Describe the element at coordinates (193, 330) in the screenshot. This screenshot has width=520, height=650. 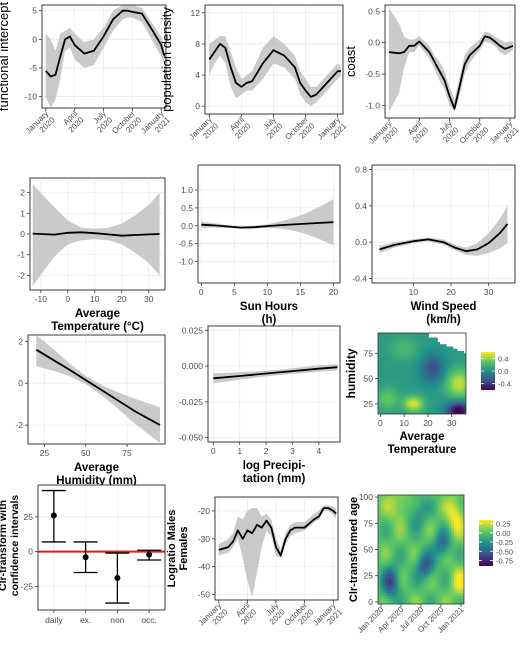
I see `y-tick-label: 0.025` at that location.